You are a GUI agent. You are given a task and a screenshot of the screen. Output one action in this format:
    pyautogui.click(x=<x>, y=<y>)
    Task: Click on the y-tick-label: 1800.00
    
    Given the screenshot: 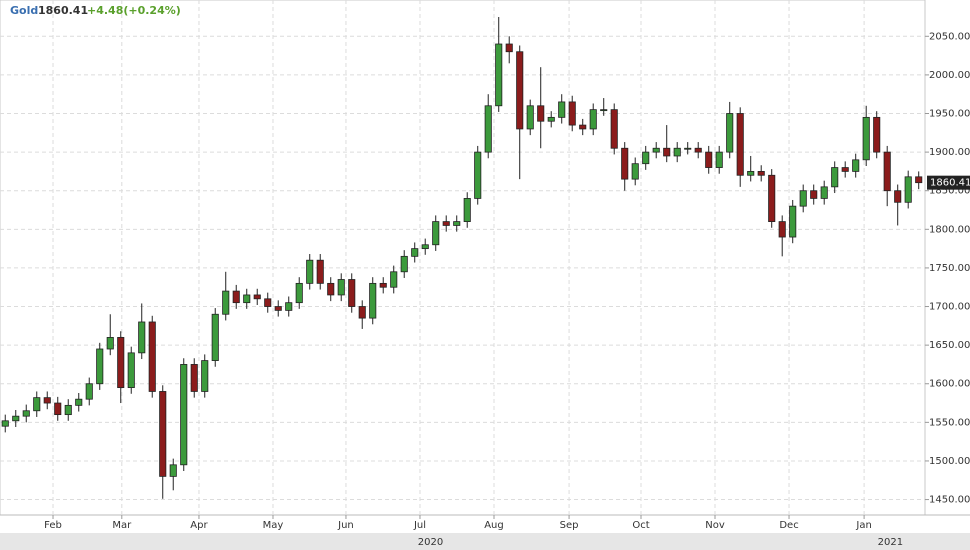 What is the action you would take?
    pyautogui.click(x=949, y=229)
    